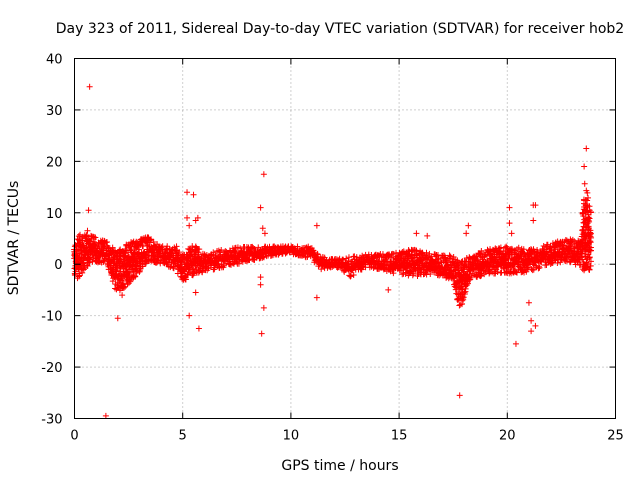 This screenshot has width=640, height=480. I want to click on x-tick-label: 0, so click(74, 436).